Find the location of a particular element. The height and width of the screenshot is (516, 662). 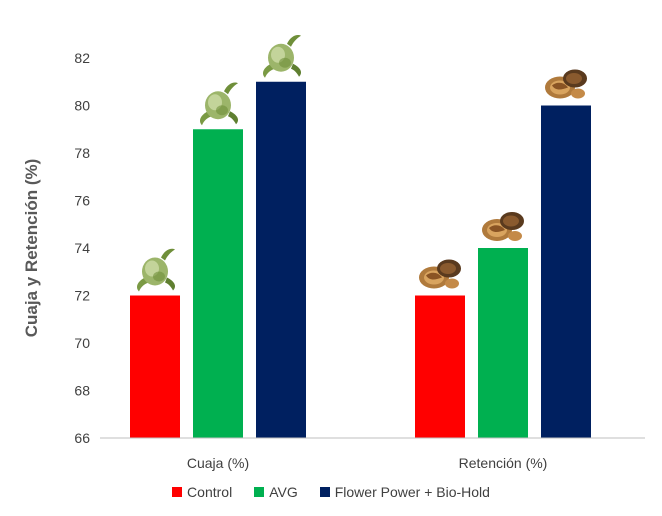

legend-label-flower-power: Flower Power + Bio-Hold is located at coordinates (412, 492).